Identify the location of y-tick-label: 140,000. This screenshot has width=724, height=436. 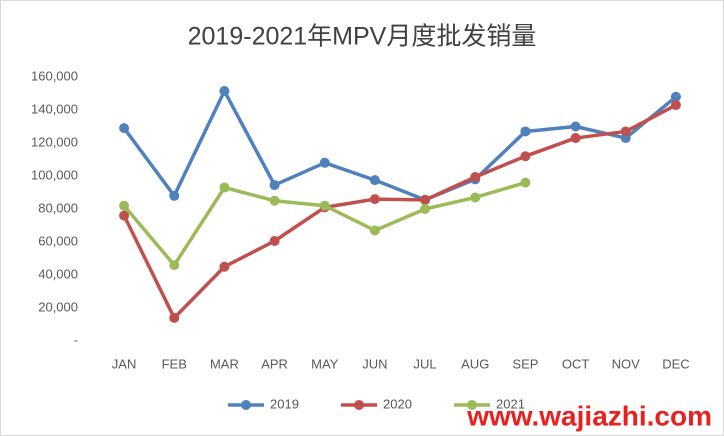
(54, 108).